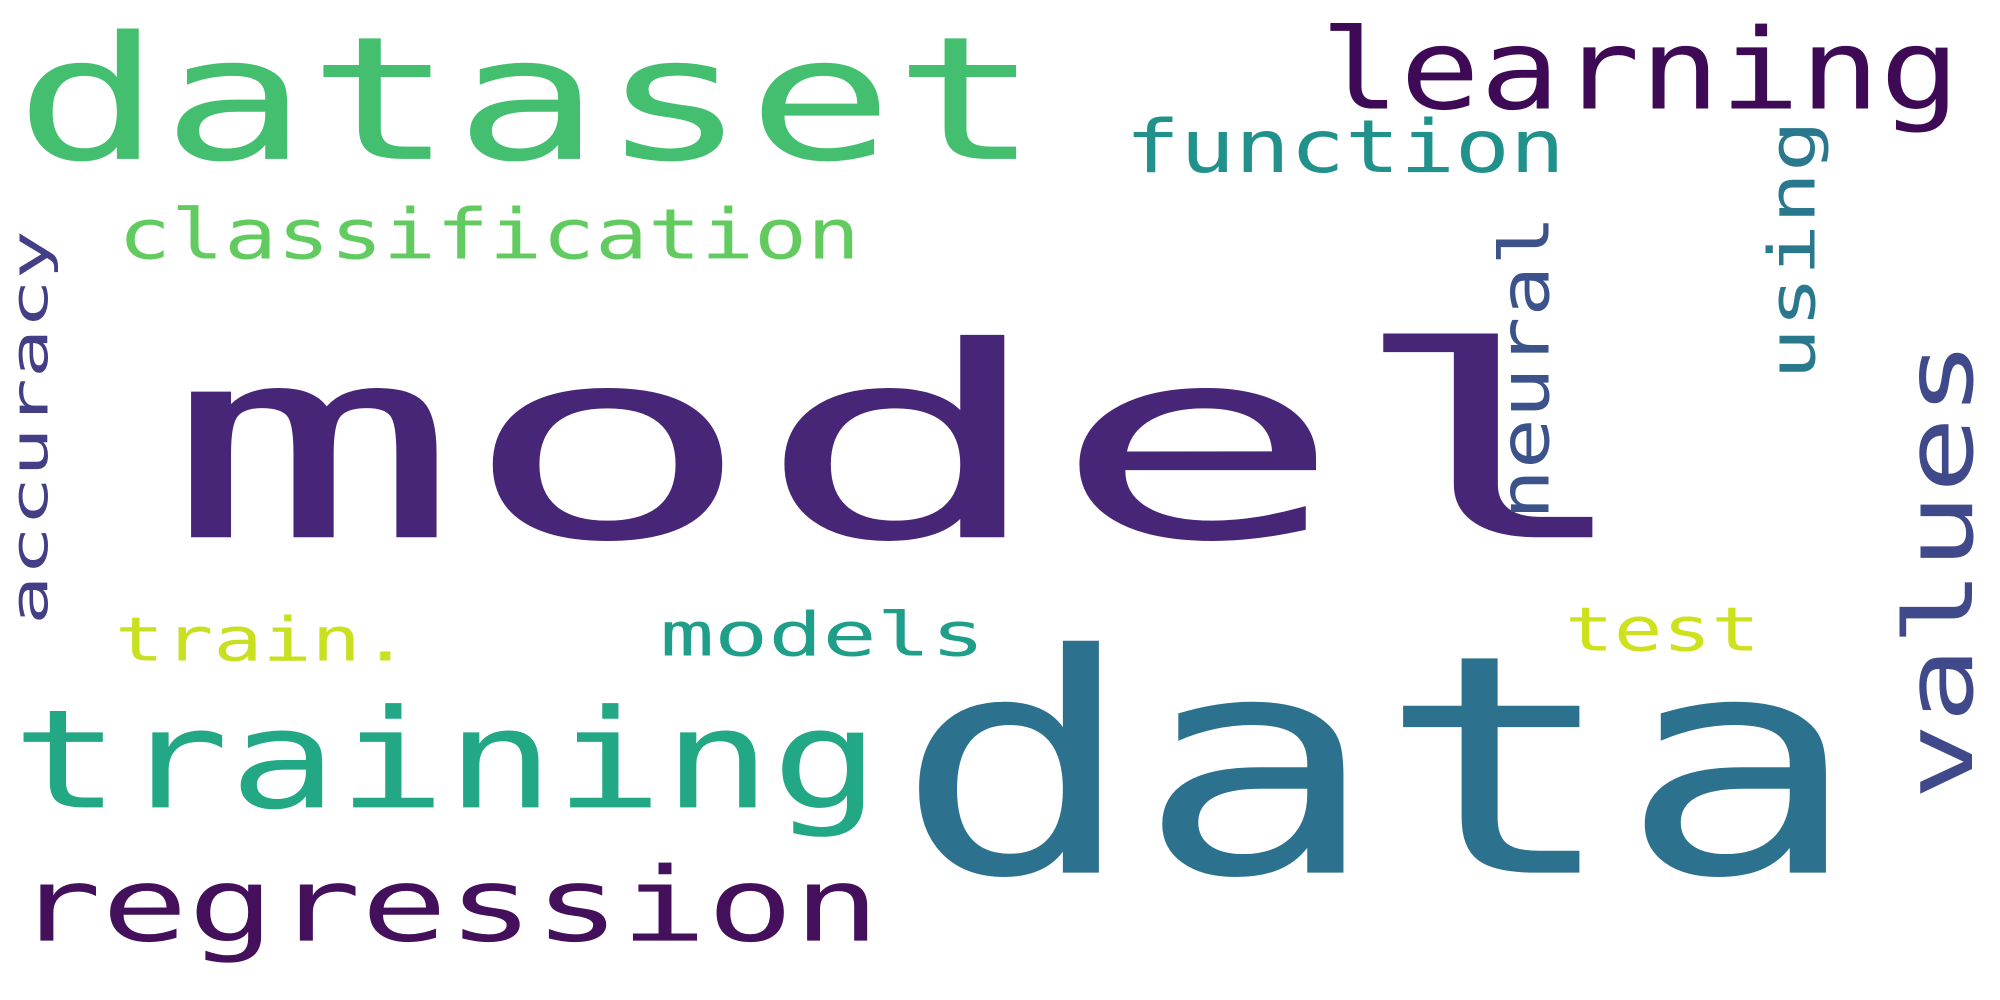  I want to click on word-using: using, so click(1792, 250).